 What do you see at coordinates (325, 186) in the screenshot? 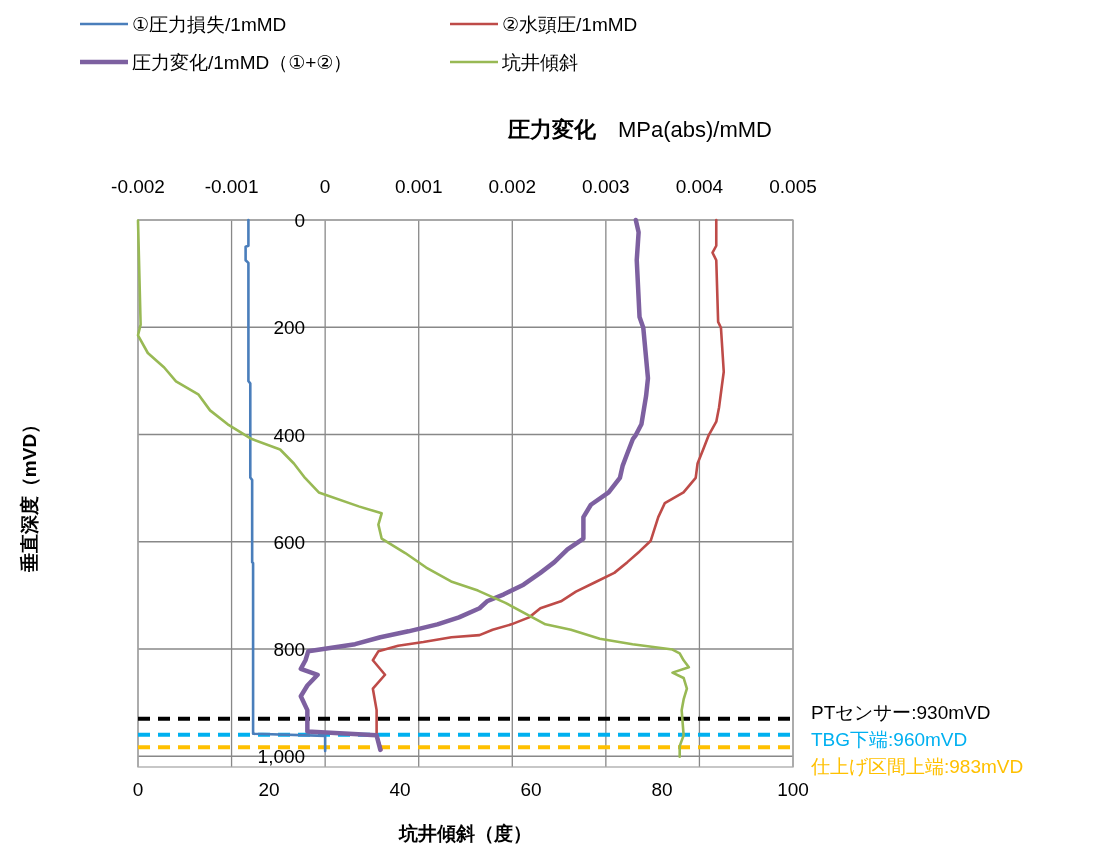
I see `x2-tick-label: 0` at bounding box center [325, 186].